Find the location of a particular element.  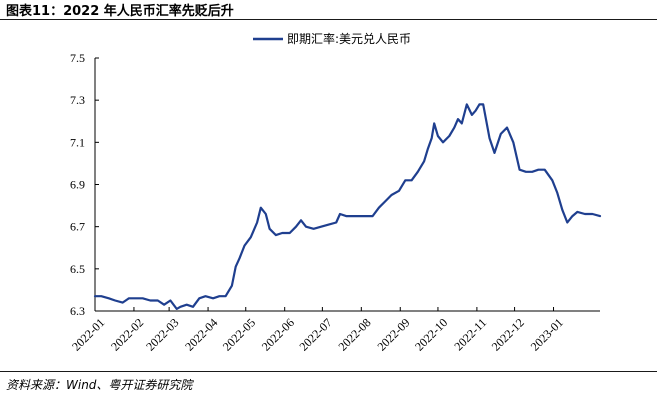

y-tick-label: 6.5 is located at coordinates (77, 269).